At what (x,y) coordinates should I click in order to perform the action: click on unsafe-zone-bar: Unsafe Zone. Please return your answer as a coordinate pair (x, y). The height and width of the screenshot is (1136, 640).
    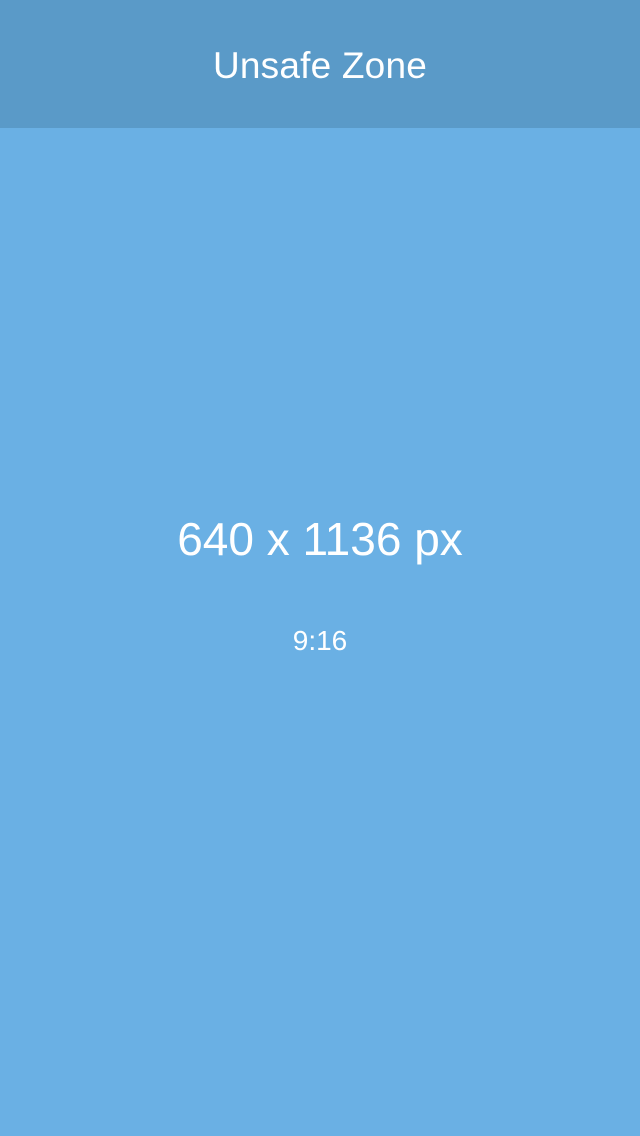
    Looking at the image, I should click on (320, 64).